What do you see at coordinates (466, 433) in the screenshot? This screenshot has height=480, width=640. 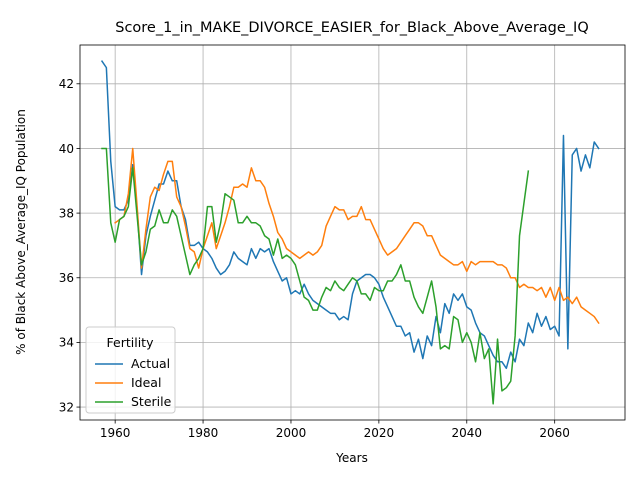 I see `x-tick-label: 2040` at bounding box center [466, 433].